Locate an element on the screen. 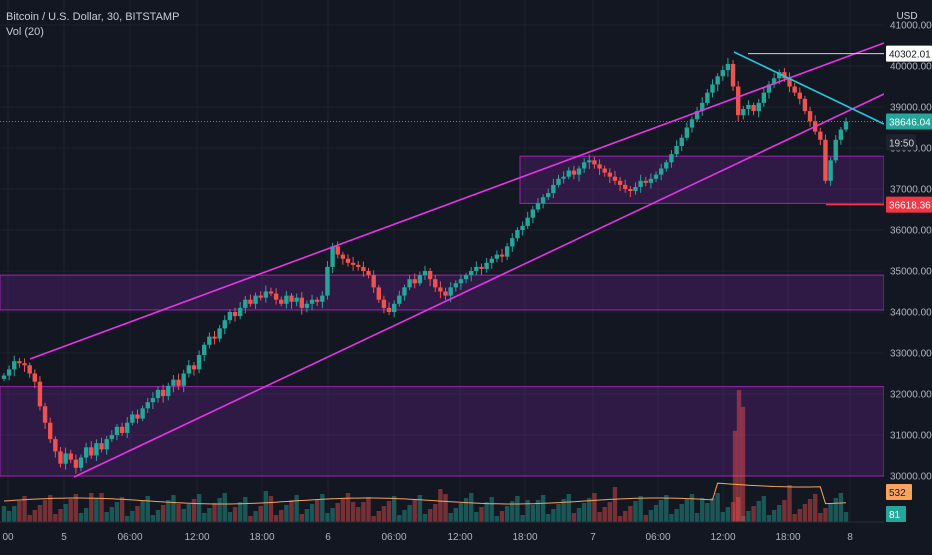 This screenshot has width=932, height=555. currency-label: USD is located at coordinates (906, 16).